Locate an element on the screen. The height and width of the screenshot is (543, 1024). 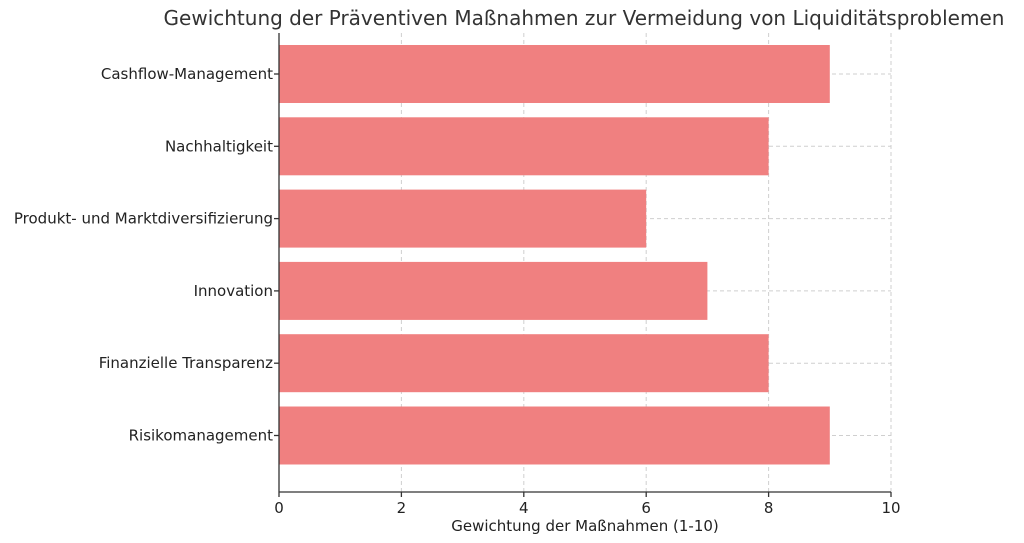
x-tick-label: 10 is located at coordinates (890, 508).